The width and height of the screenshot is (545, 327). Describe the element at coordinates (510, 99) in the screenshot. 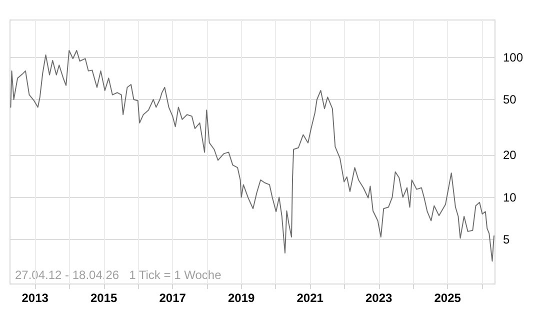

I see `y-tick-label: 50` at that location.